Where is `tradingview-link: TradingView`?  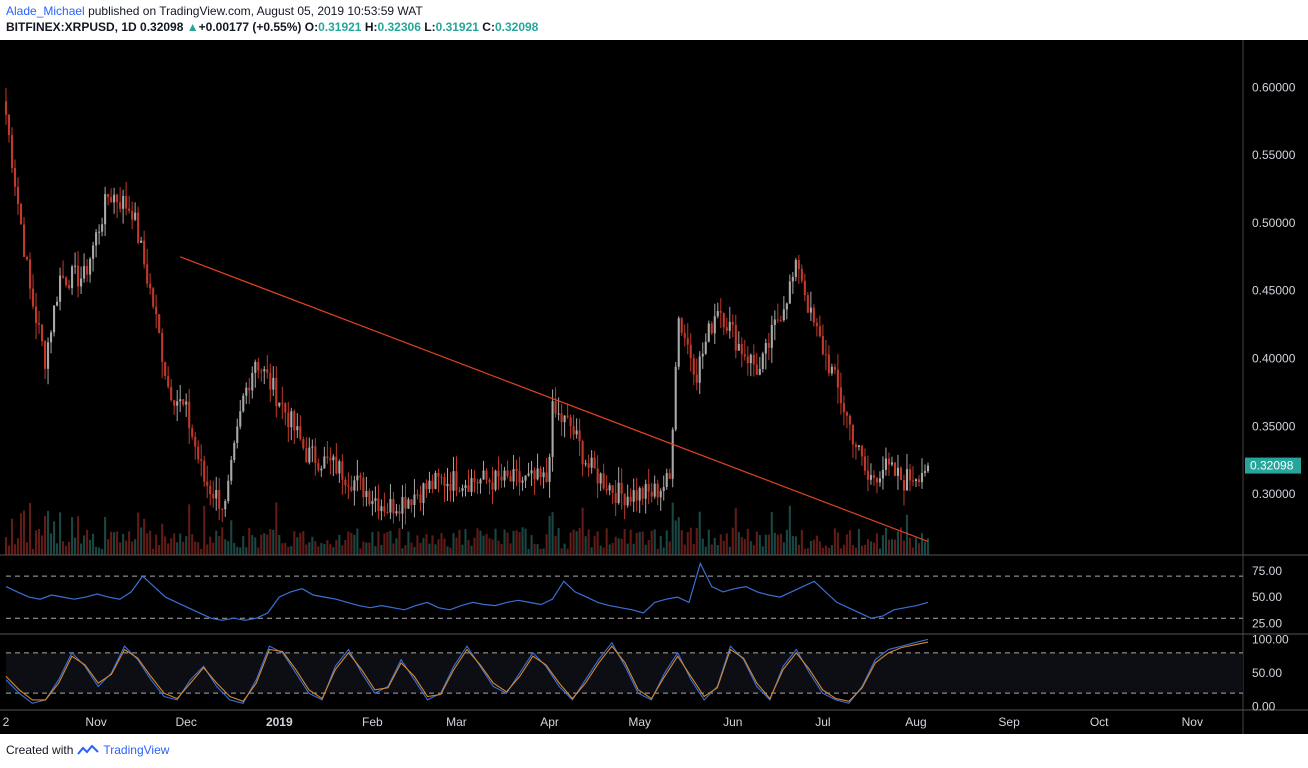
tradingview-link: TradingView is located at coordinates (136, 750).